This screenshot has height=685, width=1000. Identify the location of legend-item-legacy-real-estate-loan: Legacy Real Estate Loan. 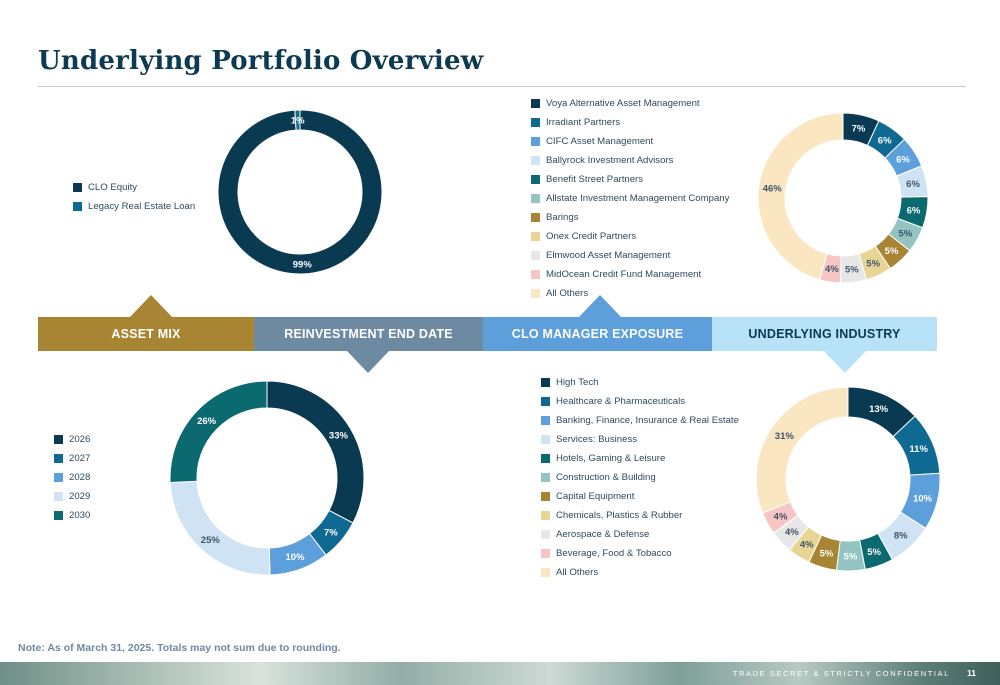
(134, 206).